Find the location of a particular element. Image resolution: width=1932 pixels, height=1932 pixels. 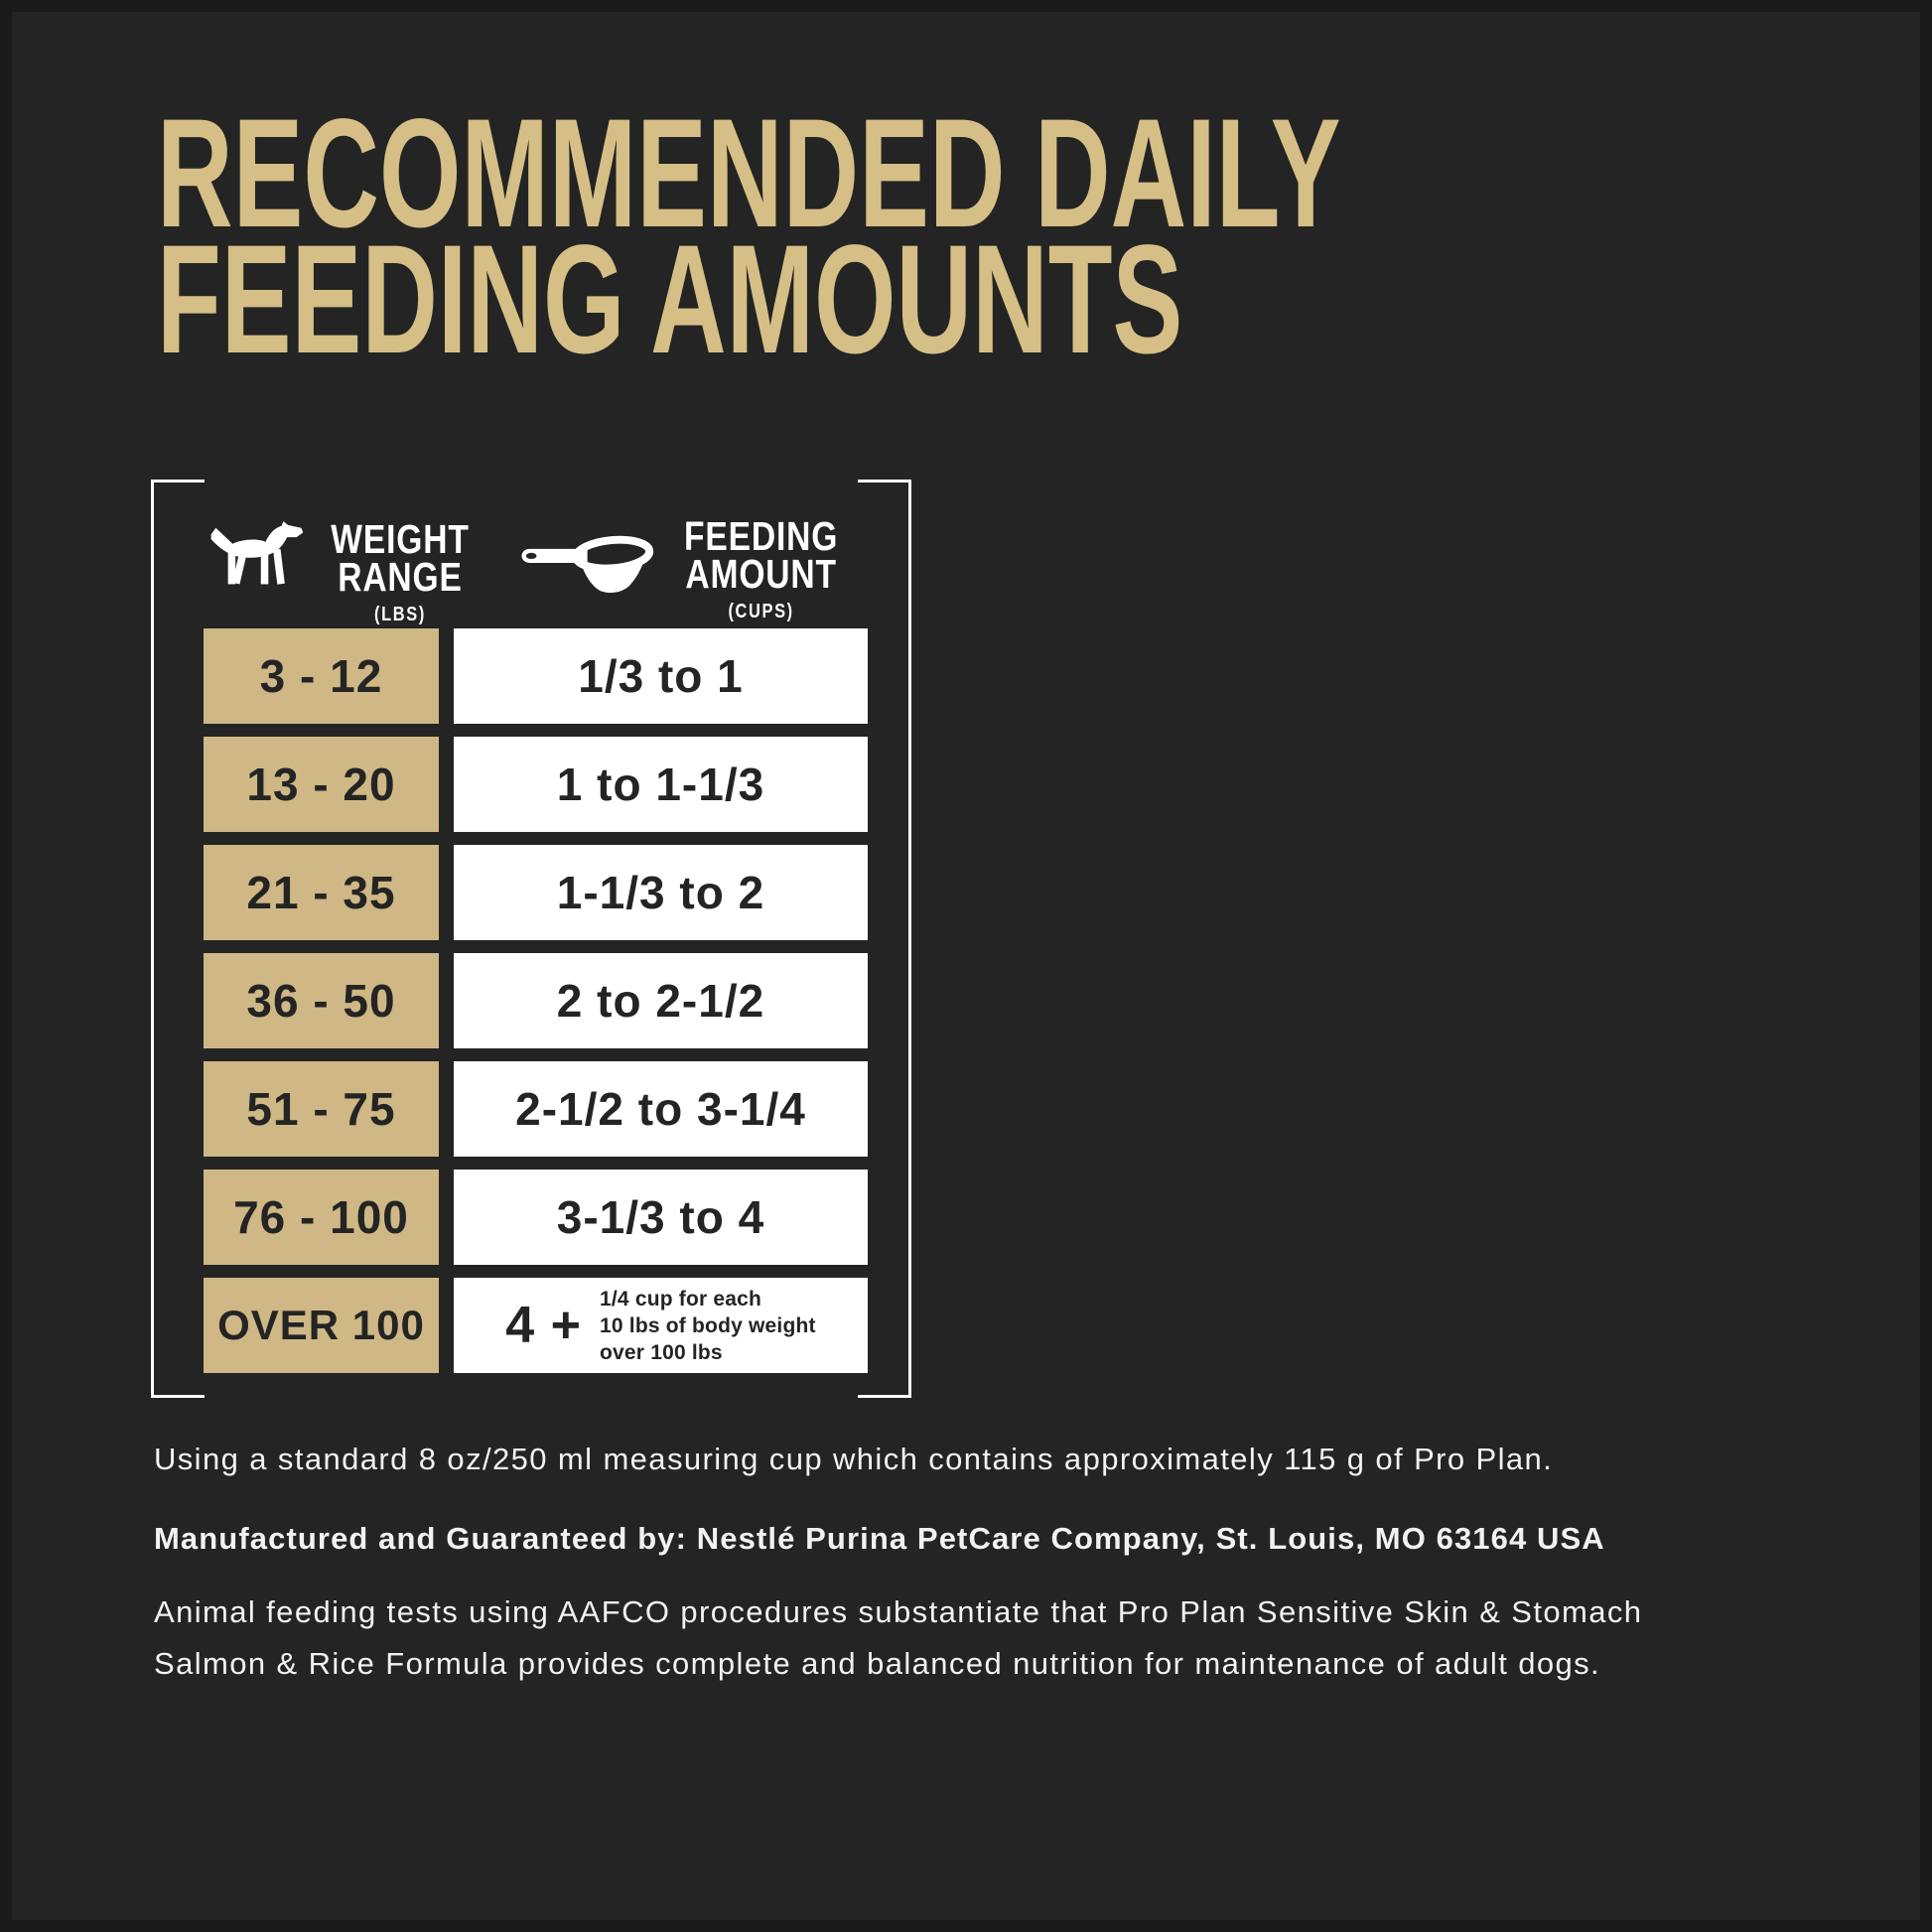

bracket-corner-top-left is located at coordinates (178, 482).